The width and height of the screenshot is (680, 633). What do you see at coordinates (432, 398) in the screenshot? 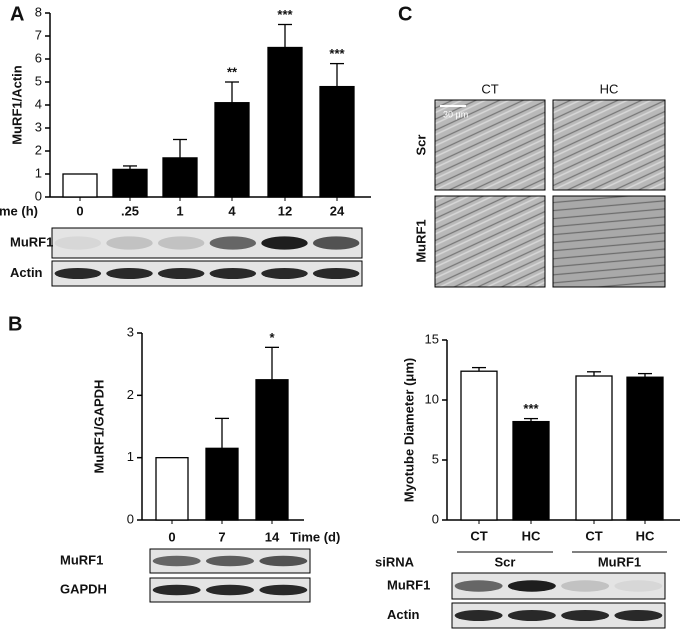
I see `y-tick-label: 10` at bounding box center [432, 398].